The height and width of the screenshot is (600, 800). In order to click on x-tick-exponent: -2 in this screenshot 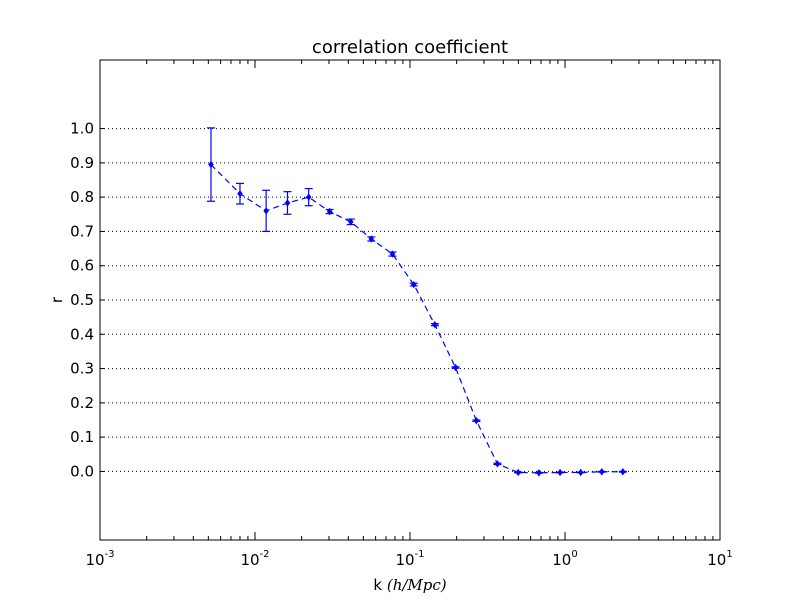, I will do `click(265, 554)`.